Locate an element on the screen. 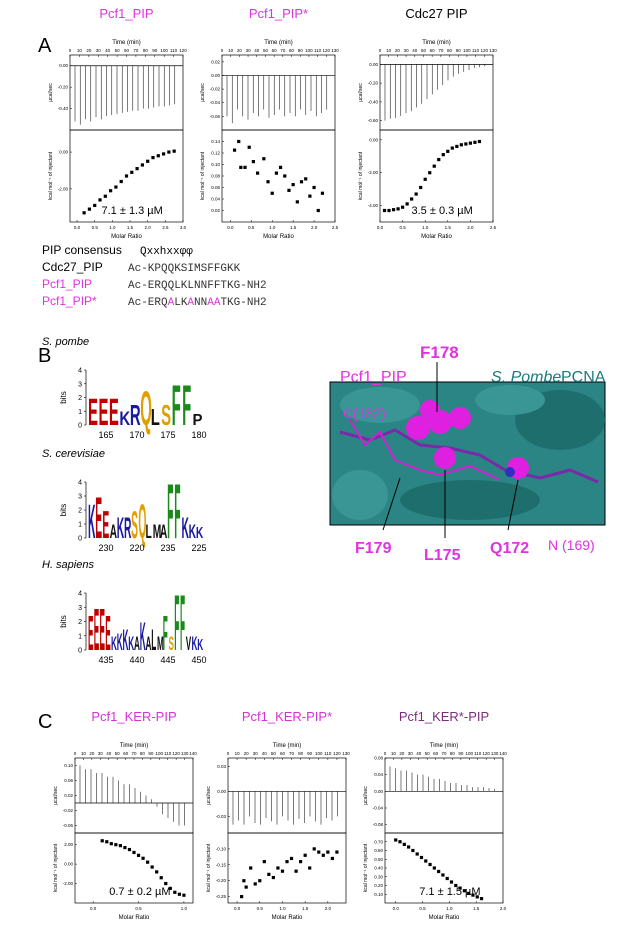  species-label: S. cerevisiae is located at coordinates (73, 454).